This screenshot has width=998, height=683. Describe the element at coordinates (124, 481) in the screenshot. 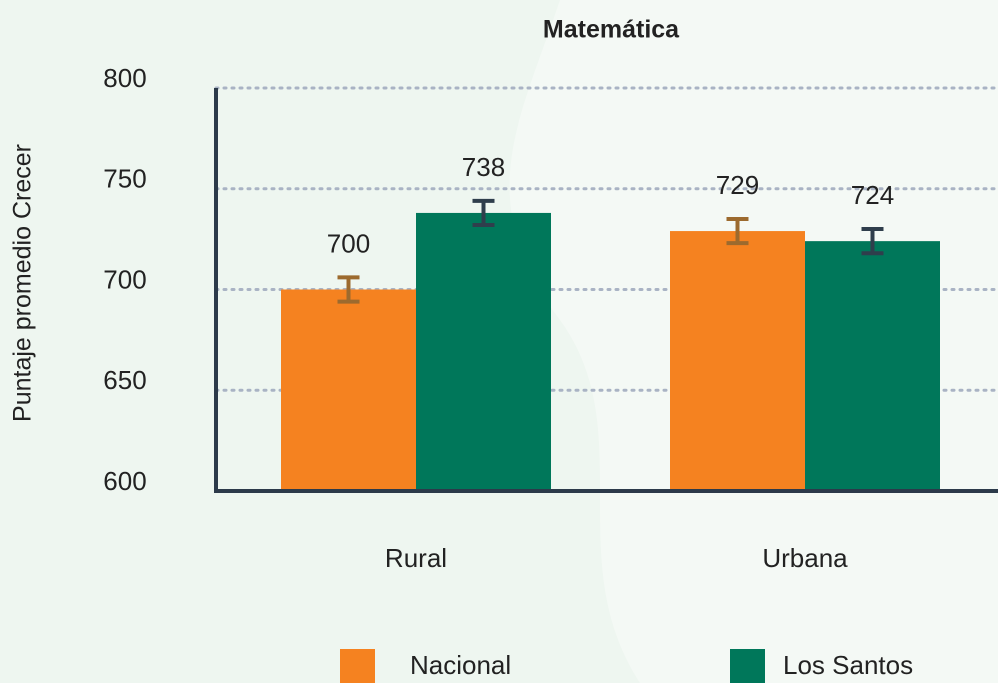

I see `y-tick-label: 600` at that location.